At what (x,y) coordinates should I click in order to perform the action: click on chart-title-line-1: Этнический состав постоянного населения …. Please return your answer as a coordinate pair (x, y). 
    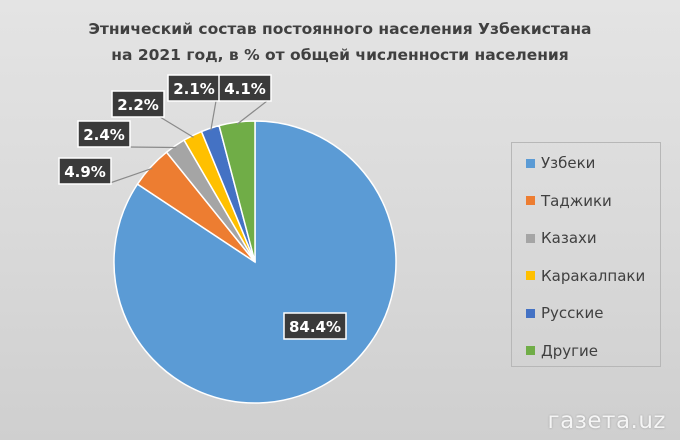
    Looking at the image, I should click on (340, 29).